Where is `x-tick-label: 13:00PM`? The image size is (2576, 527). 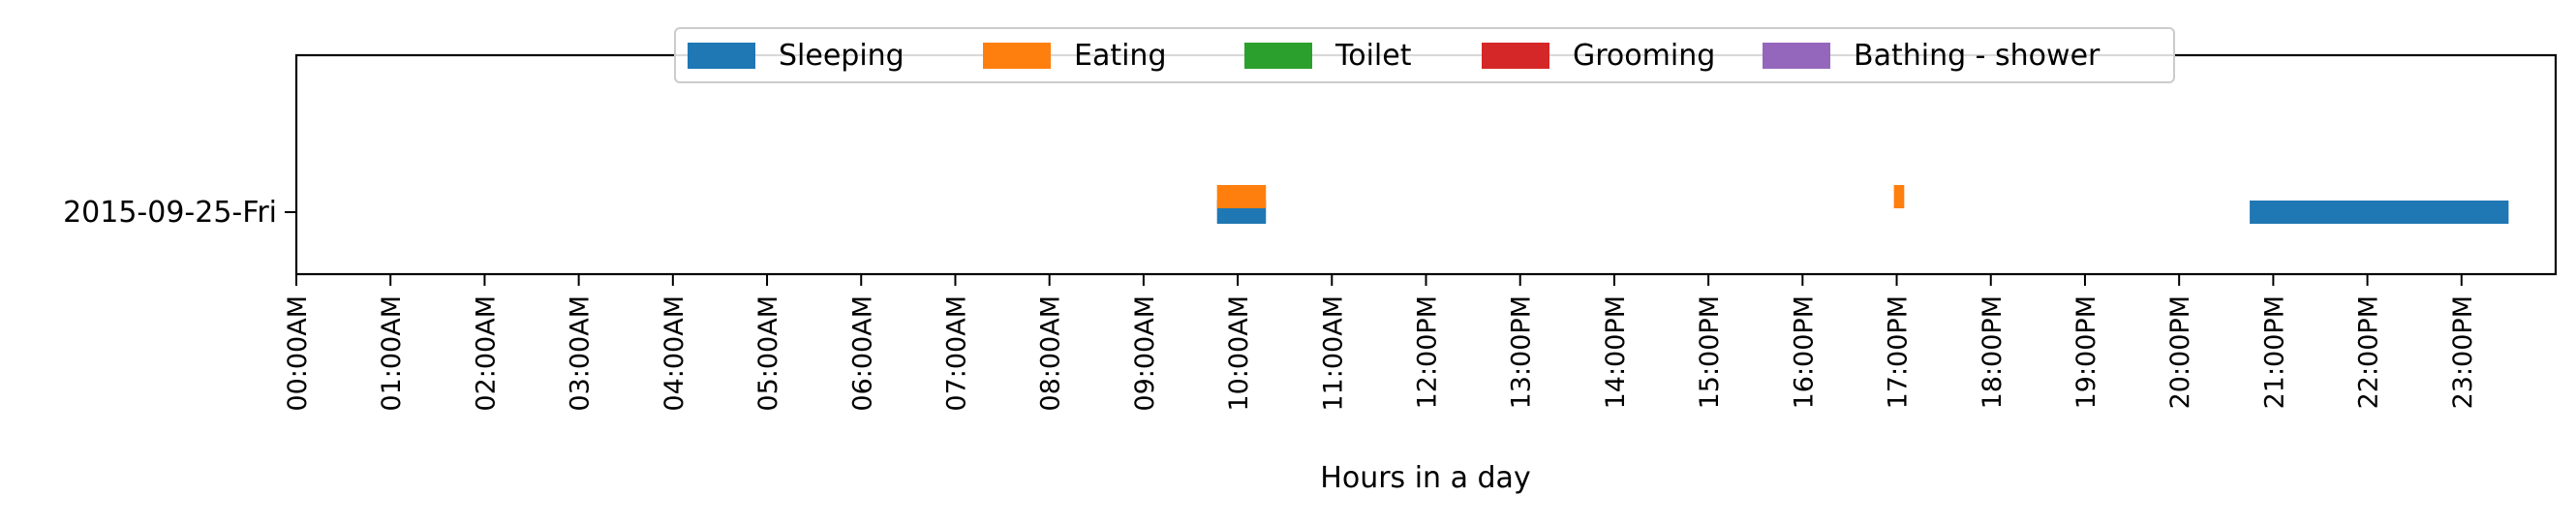 x-tick-label: 13:00PM is located at coordinates (1522, 352).